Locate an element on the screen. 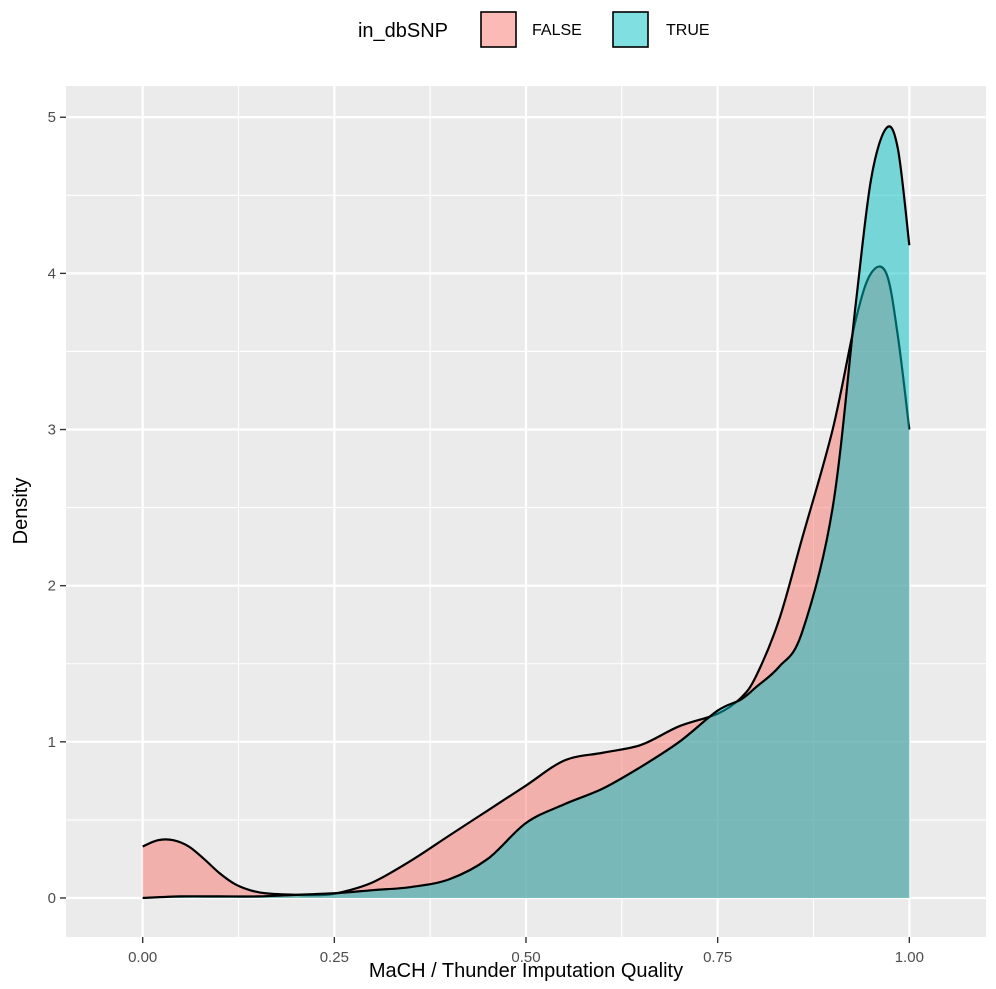  x-axis-title: MaCH / Thunder Imputation Quality is located at coordinates (526, 971).